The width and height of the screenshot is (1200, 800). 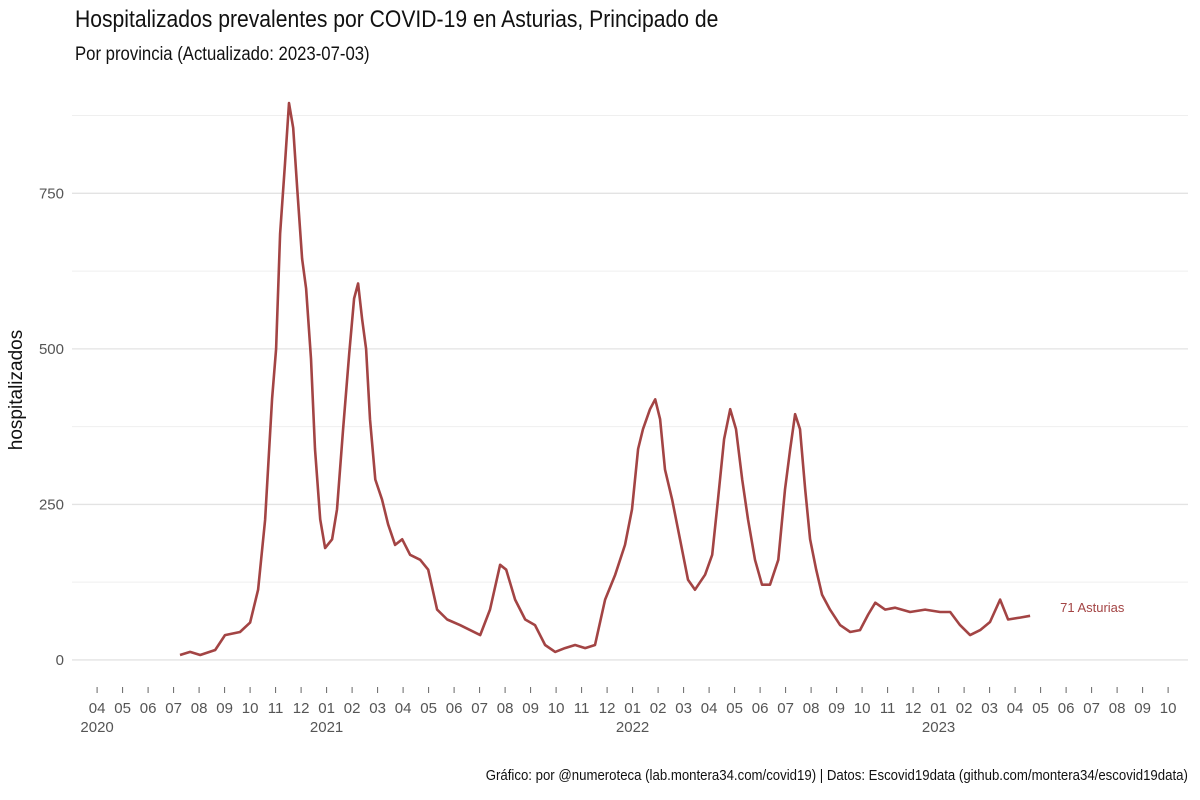 I want to click on x-year-label: 2020, so click(x=96, y=727).